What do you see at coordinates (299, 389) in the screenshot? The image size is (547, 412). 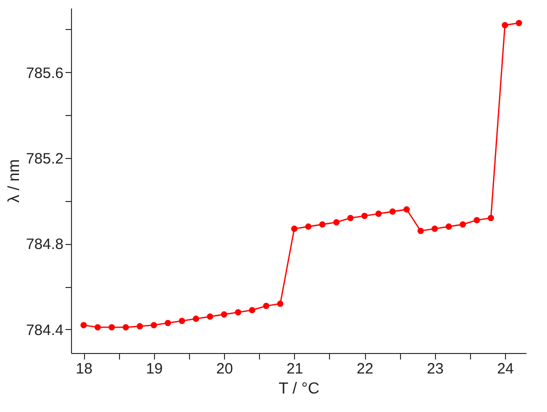 I see `x-axis-title: T / °C` at bounding box center [299, 389].